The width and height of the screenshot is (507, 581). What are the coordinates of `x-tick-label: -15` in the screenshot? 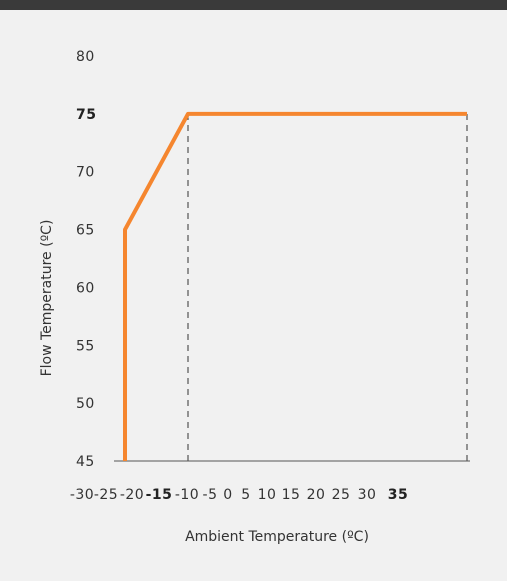 It's located at (159, 495).